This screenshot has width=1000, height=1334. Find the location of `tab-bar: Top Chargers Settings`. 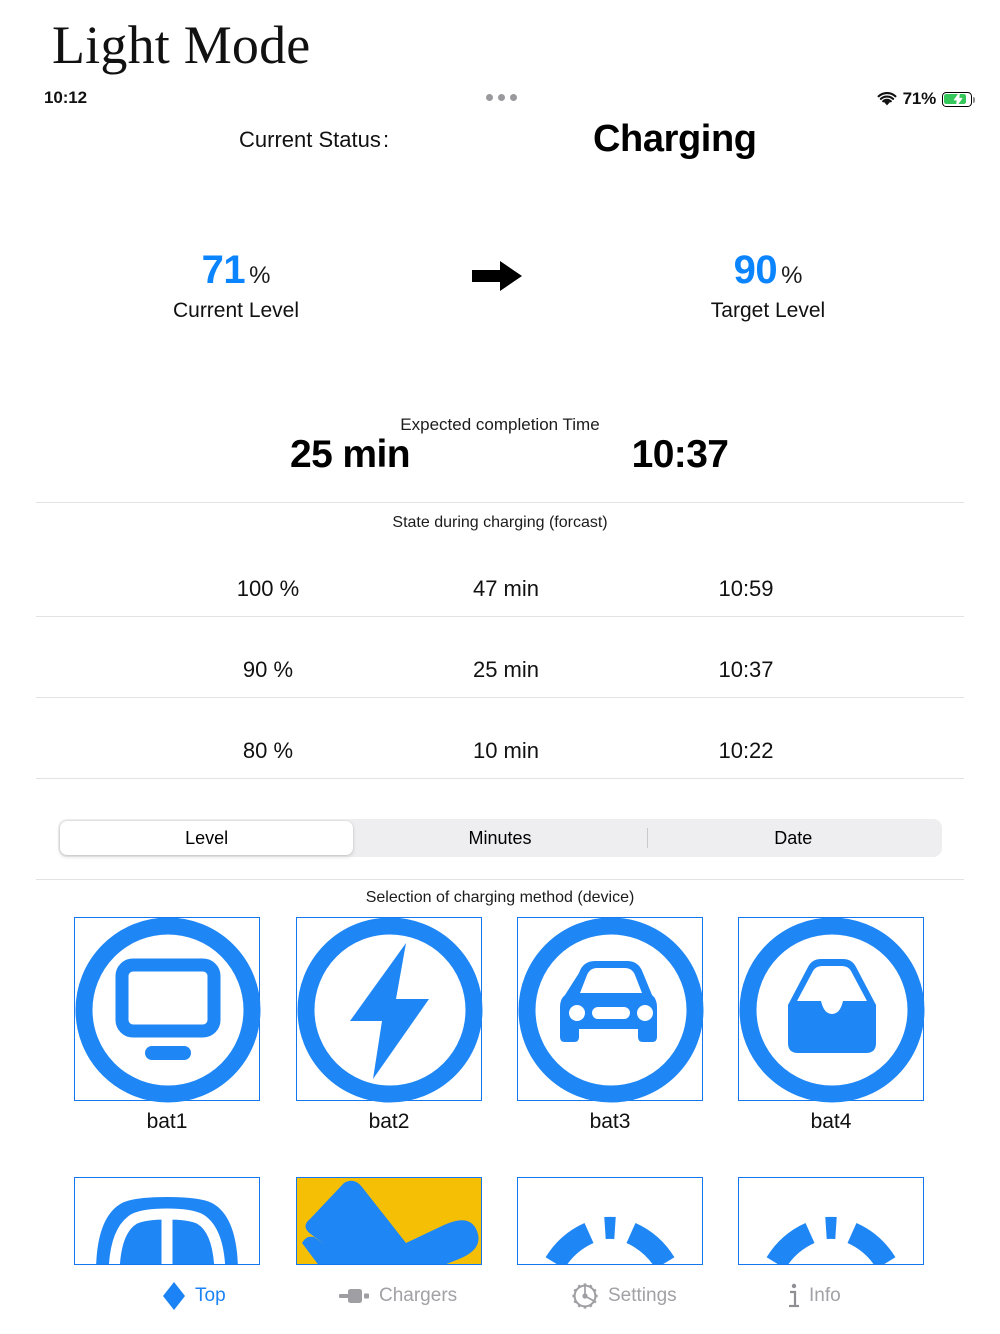

tab-bar: Top Chargers Settings is located at coordinates (500, 1300).